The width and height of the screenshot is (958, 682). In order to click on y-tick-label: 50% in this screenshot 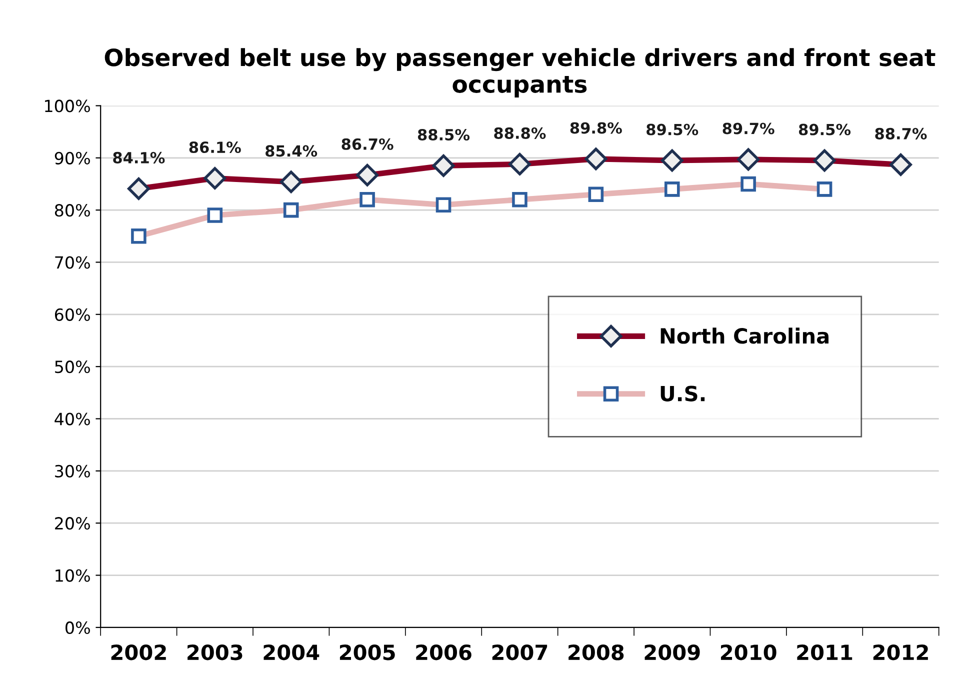, I will do `click(72, 367)`.